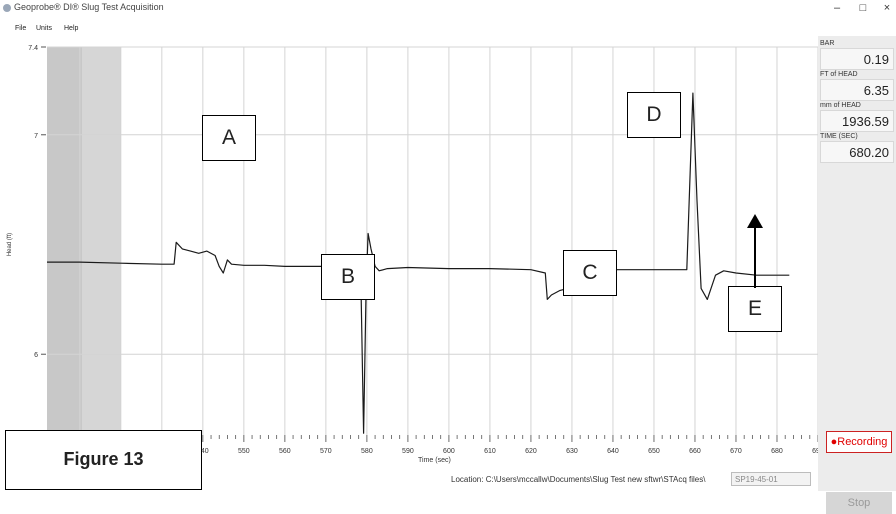 This screenshot has width=896, height=514. What do you see at coordinates (654, 115) in the screenshot?
I see `annotation-d: D` at bounding box center [654, 115].